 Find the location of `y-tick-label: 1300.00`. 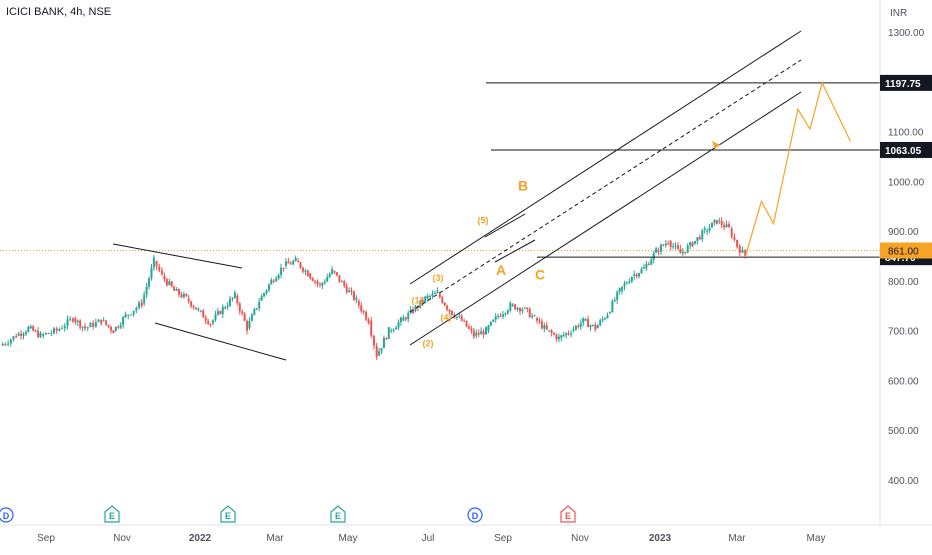

y-tick-label: 1300.00 is located at coordinates (906, 33).